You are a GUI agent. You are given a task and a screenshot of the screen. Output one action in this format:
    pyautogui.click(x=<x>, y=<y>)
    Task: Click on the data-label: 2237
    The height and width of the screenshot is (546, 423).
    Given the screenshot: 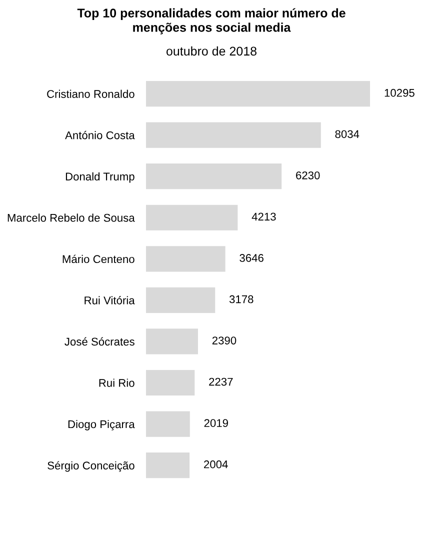 What is the action you would take?
    pyautogui.click(x=221, y=382)
    